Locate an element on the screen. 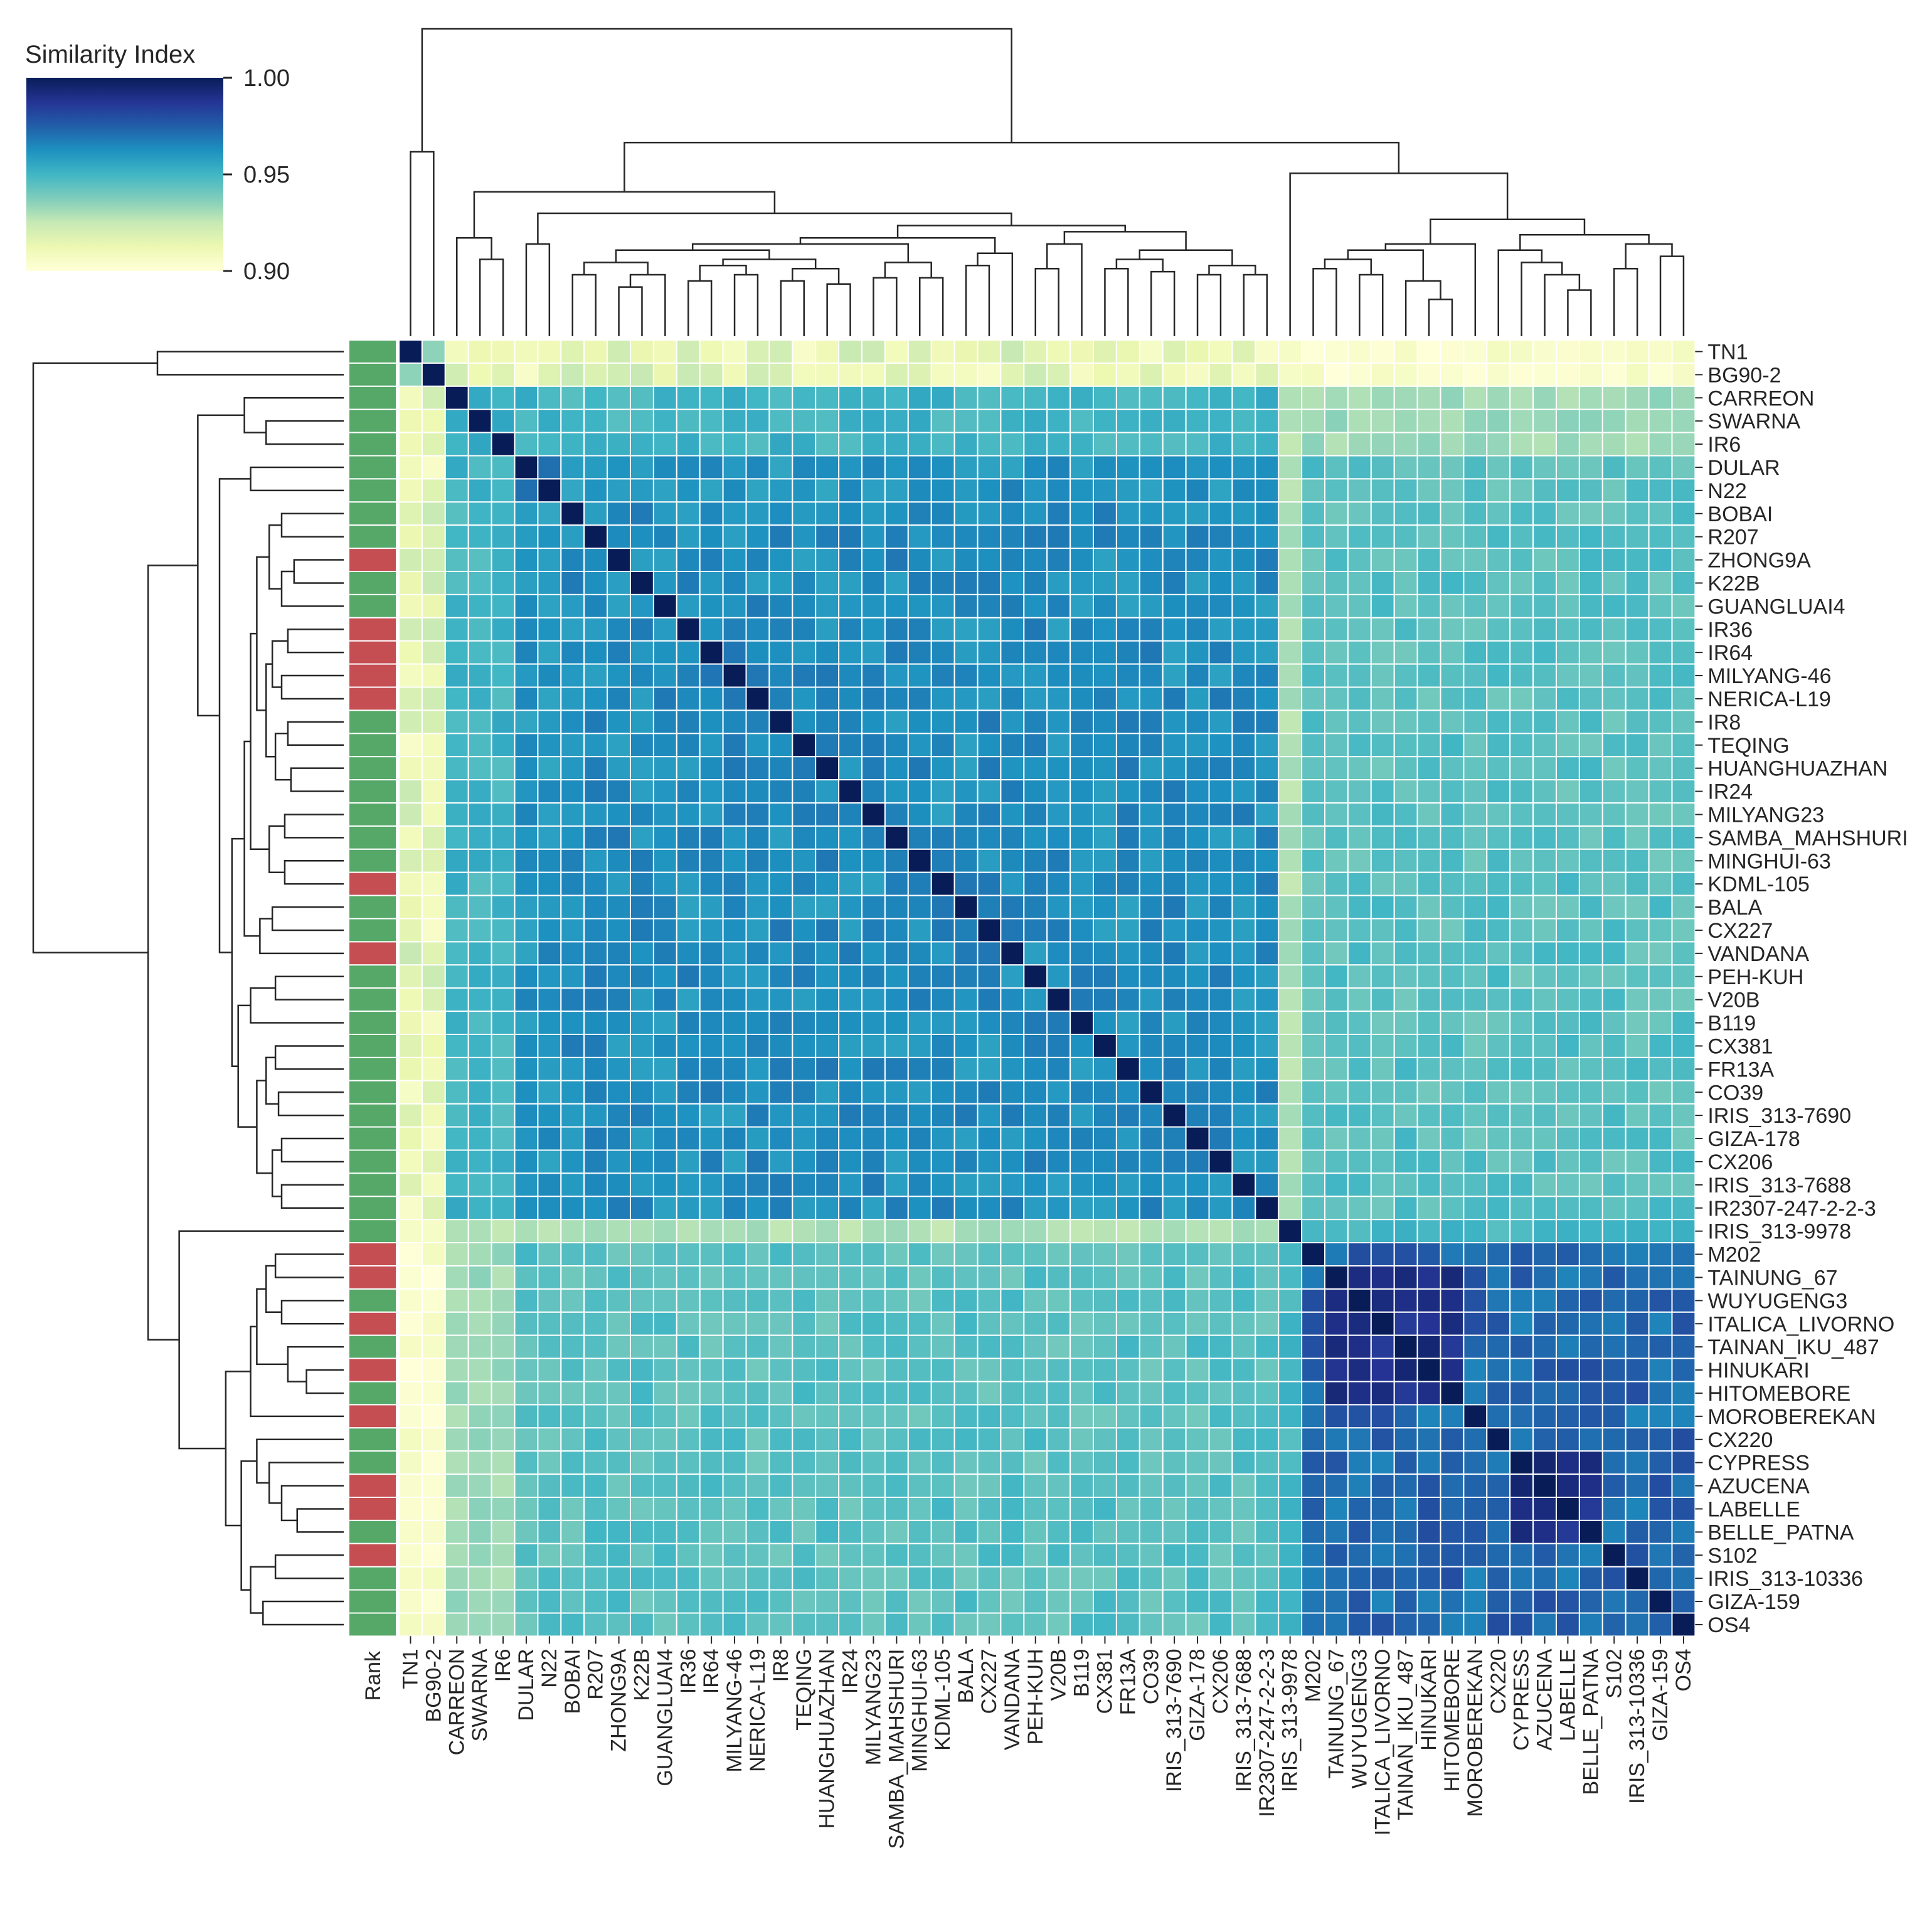  column-label: IRIS_313-10336 is located at coordinates (1637, 1726).